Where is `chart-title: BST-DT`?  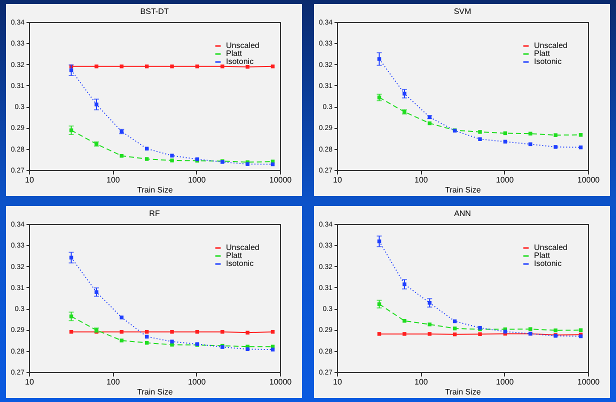 chart-title: BST-DT is located at coordinates (154, 11).